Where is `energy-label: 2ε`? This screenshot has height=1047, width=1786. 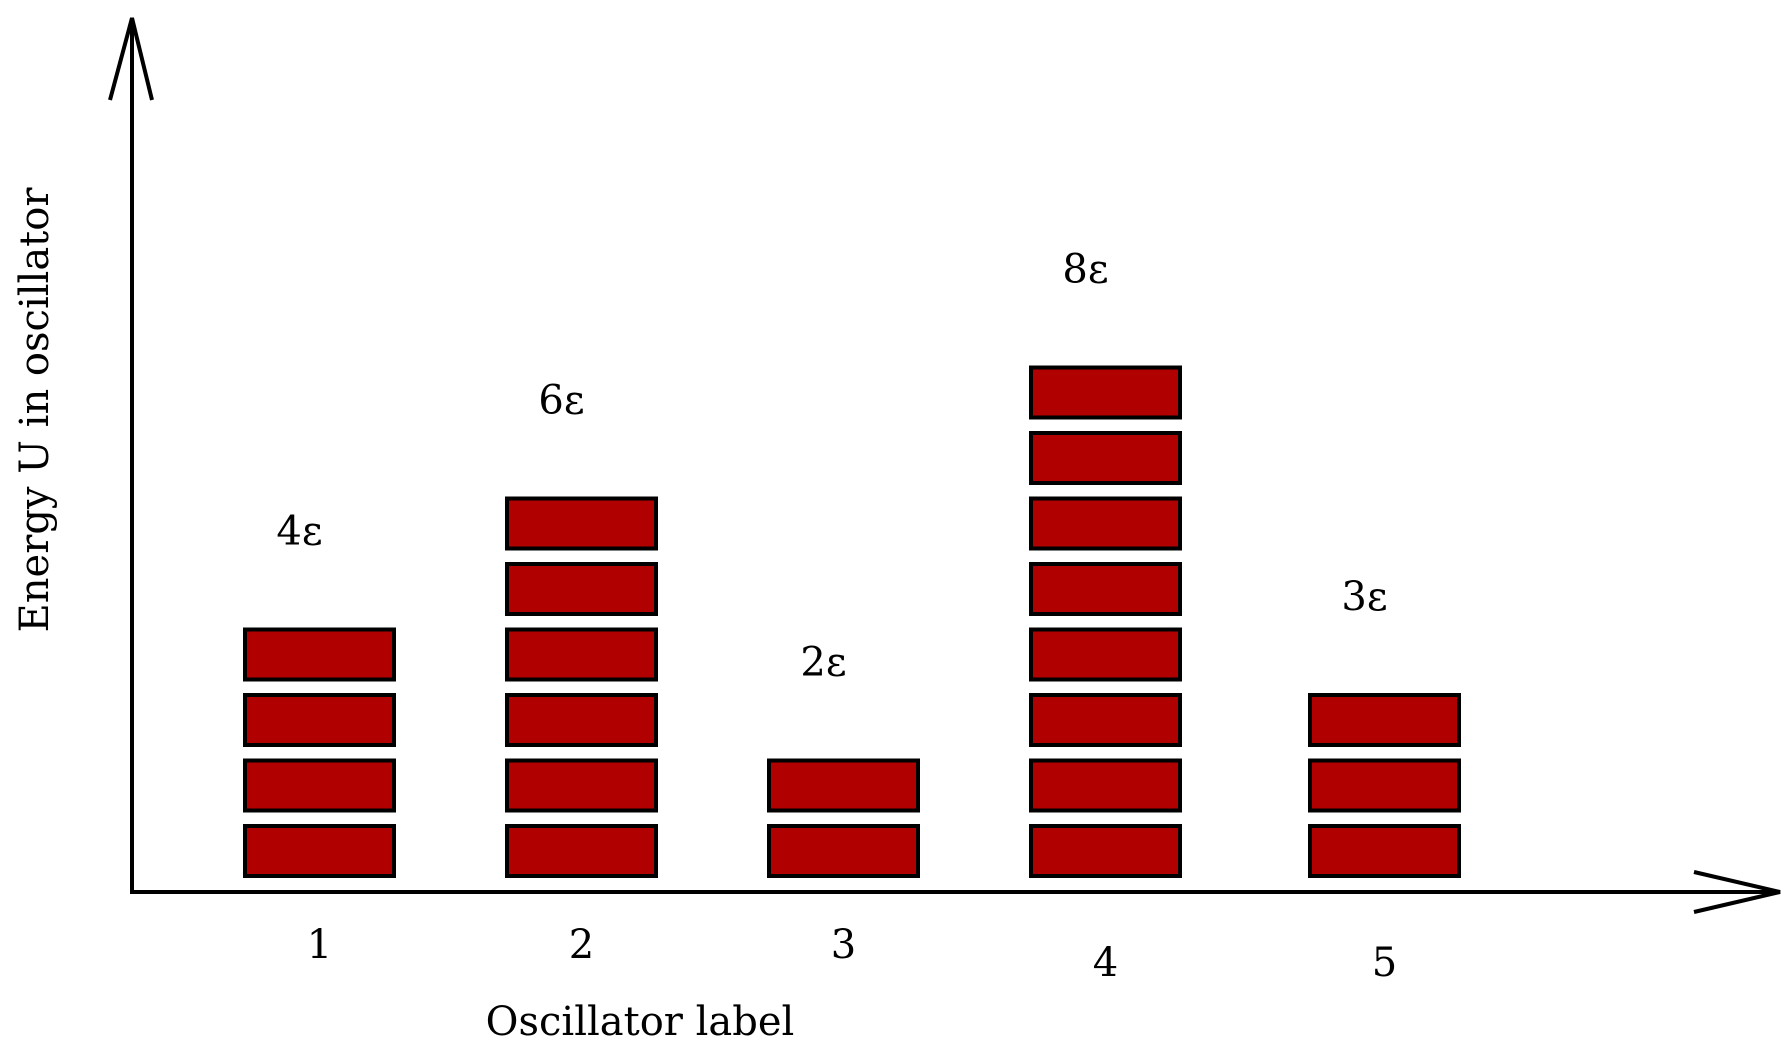 energy-label: 2ε is located at coordinates (823, 663).